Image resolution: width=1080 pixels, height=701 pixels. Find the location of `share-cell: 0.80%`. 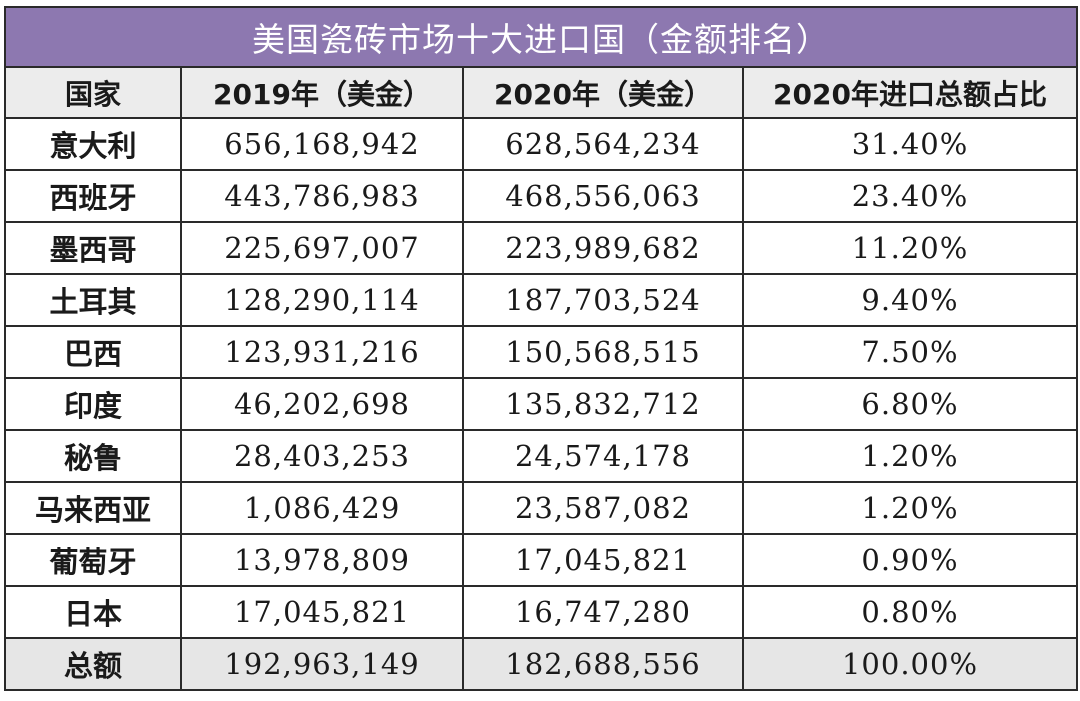

share-cell: 0.80% is located at coordinates (910, 612).